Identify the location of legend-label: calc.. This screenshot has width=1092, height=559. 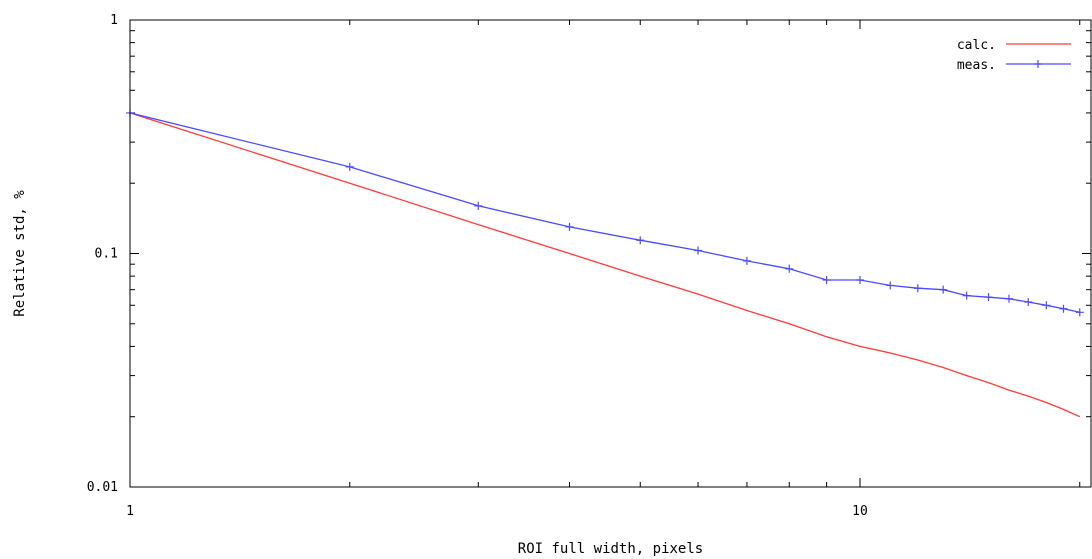
(976, 45).